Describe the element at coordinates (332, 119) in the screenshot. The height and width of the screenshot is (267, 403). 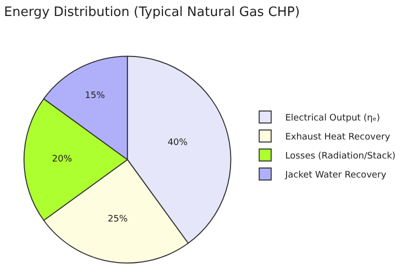
I see `legend-label: Electrical Output (ηₑ)` at that location.